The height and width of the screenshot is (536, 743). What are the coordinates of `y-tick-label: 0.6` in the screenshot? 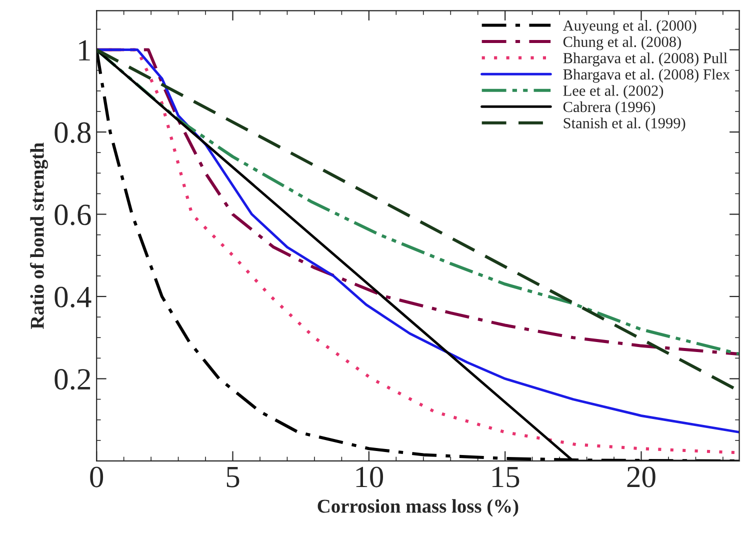 It's located at (72, 215).